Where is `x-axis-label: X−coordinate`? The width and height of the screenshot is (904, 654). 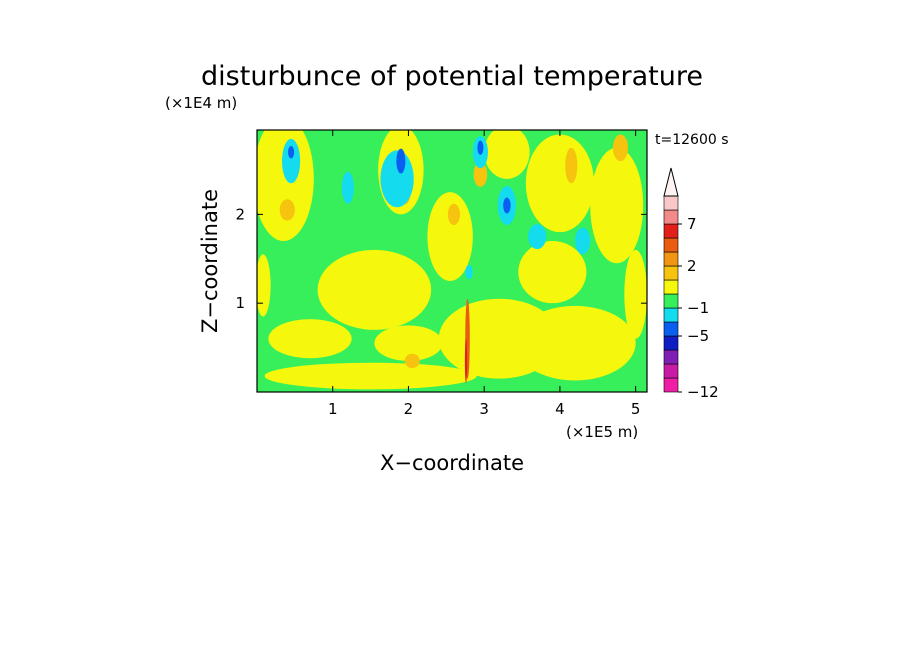
x-axis-label: X−coordinate is located at coordinates (452, 463).